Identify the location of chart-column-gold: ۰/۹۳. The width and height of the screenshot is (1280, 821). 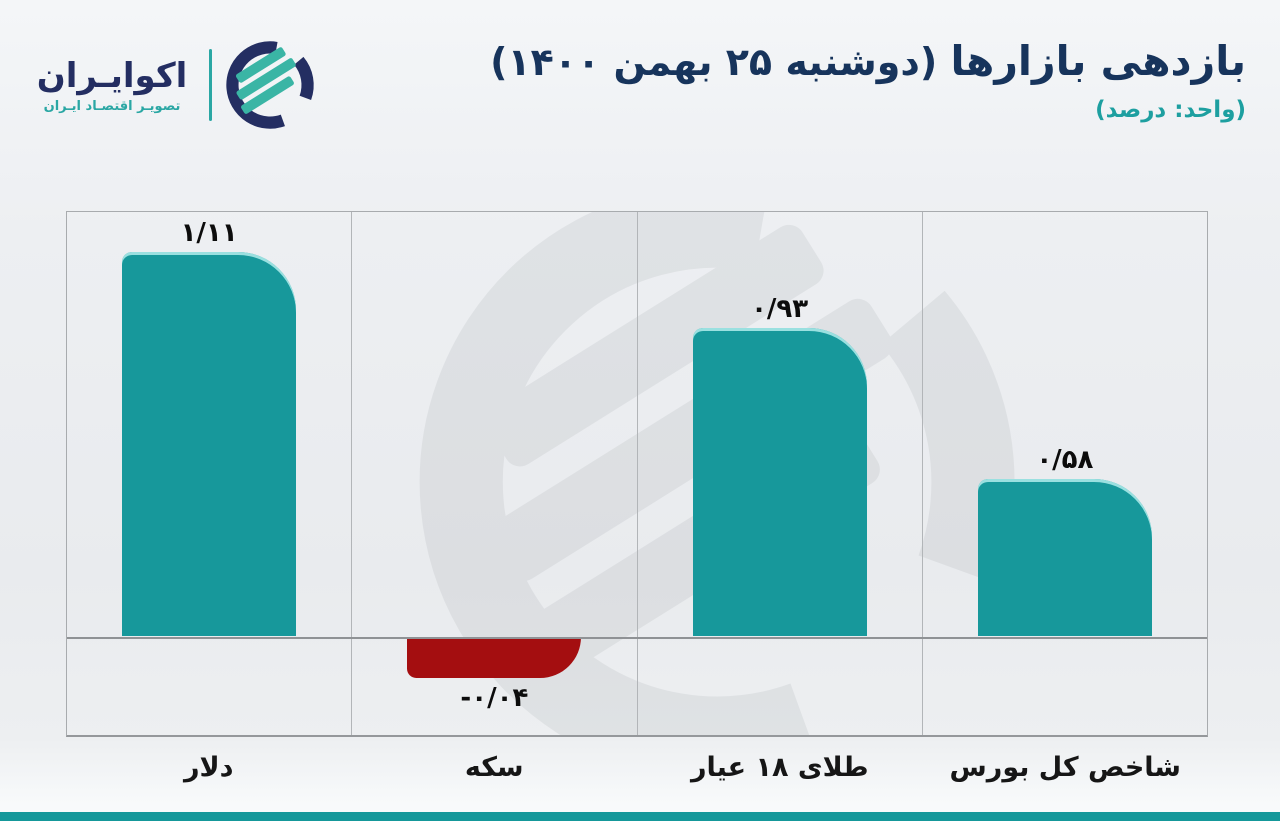
(779, 473).